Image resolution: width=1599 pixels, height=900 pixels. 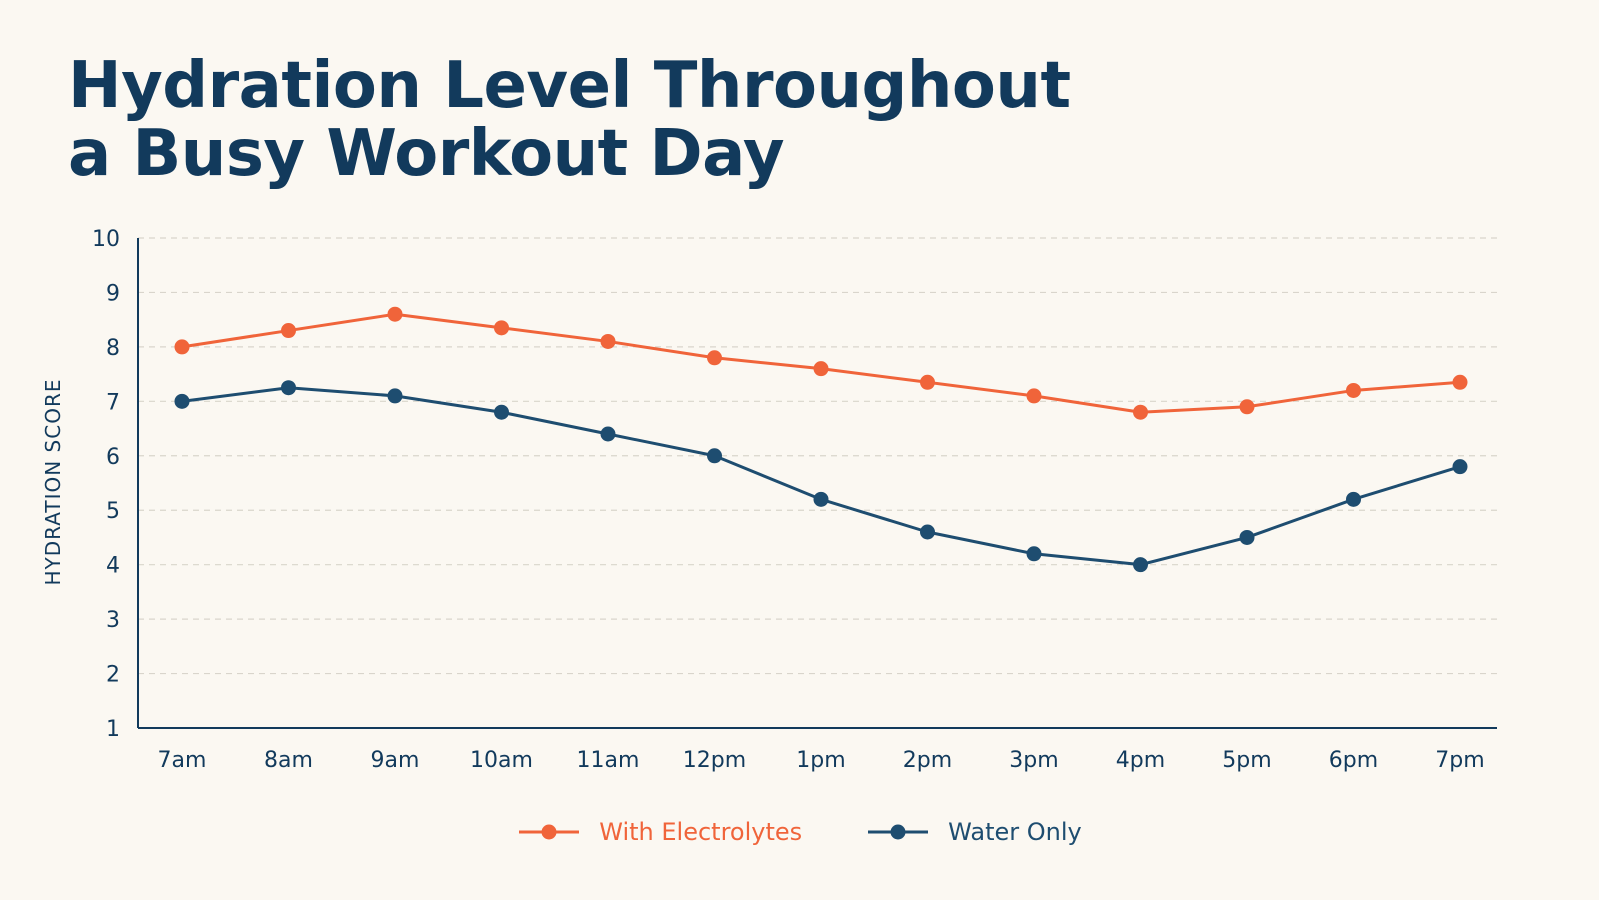 I want to click on legend-item: Water Only, so click(x=974, y=832).